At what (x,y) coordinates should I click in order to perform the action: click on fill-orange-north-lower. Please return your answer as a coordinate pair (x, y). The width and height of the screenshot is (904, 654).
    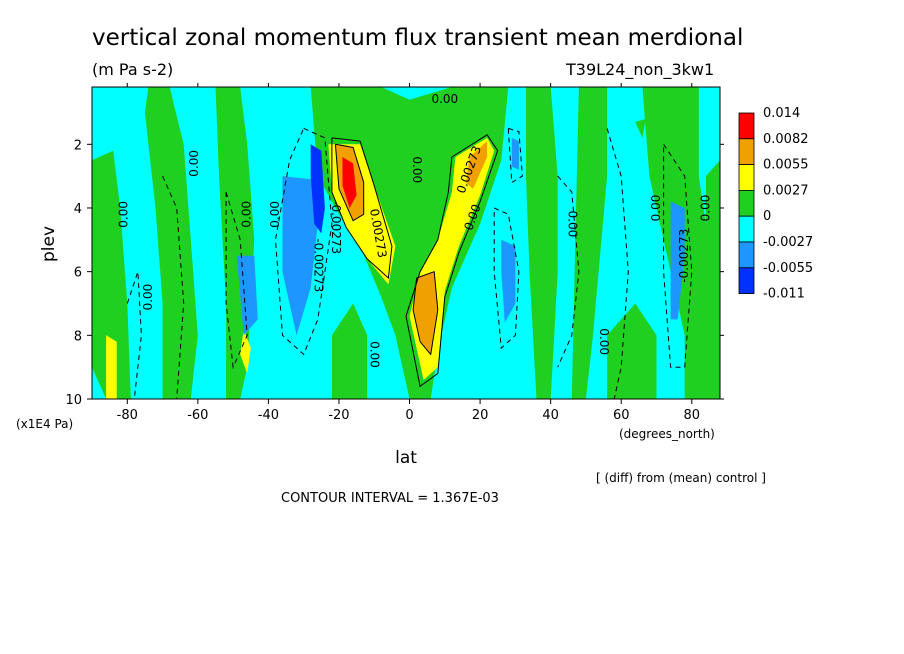
    Looking at the image, I should click on (425, 313).